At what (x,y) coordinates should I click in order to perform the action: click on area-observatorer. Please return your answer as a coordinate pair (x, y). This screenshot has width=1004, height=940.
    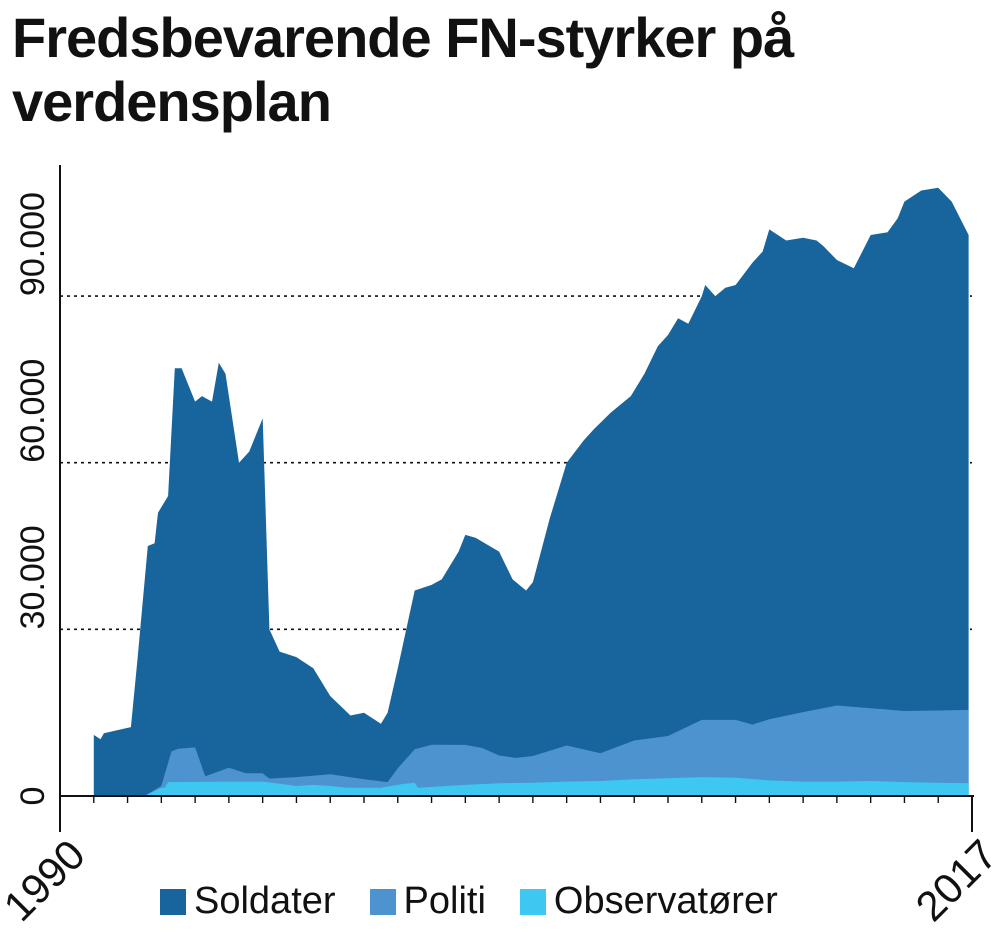
    Looking at the image, I should click on (531, 786).